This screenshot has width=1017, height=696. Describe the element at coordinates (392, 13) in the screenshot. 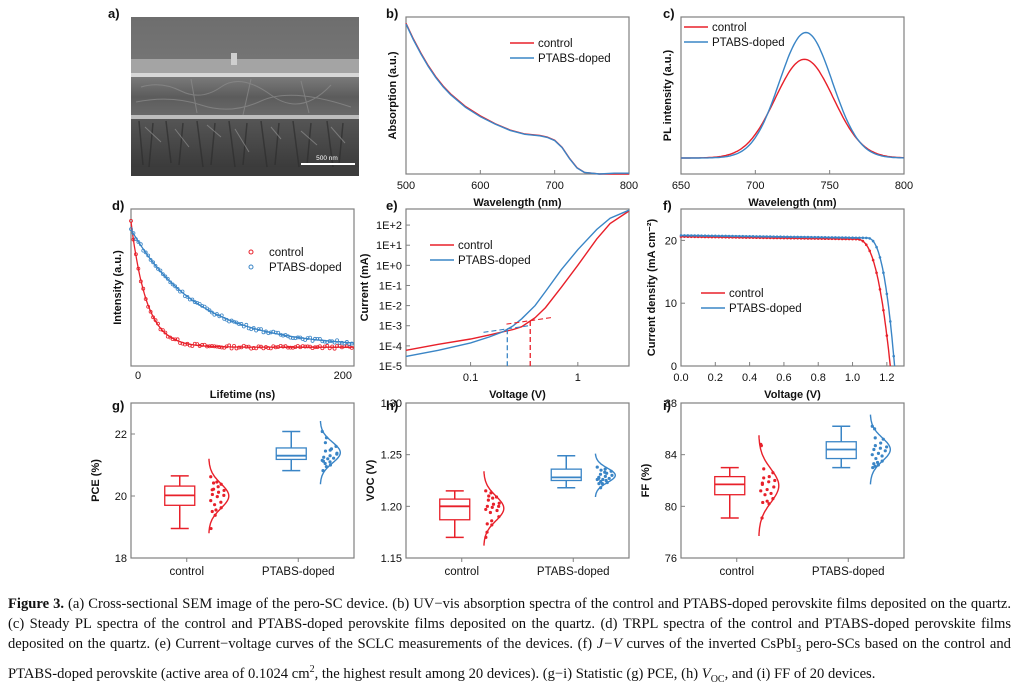

I see `panel-label-b: b)` at that location.